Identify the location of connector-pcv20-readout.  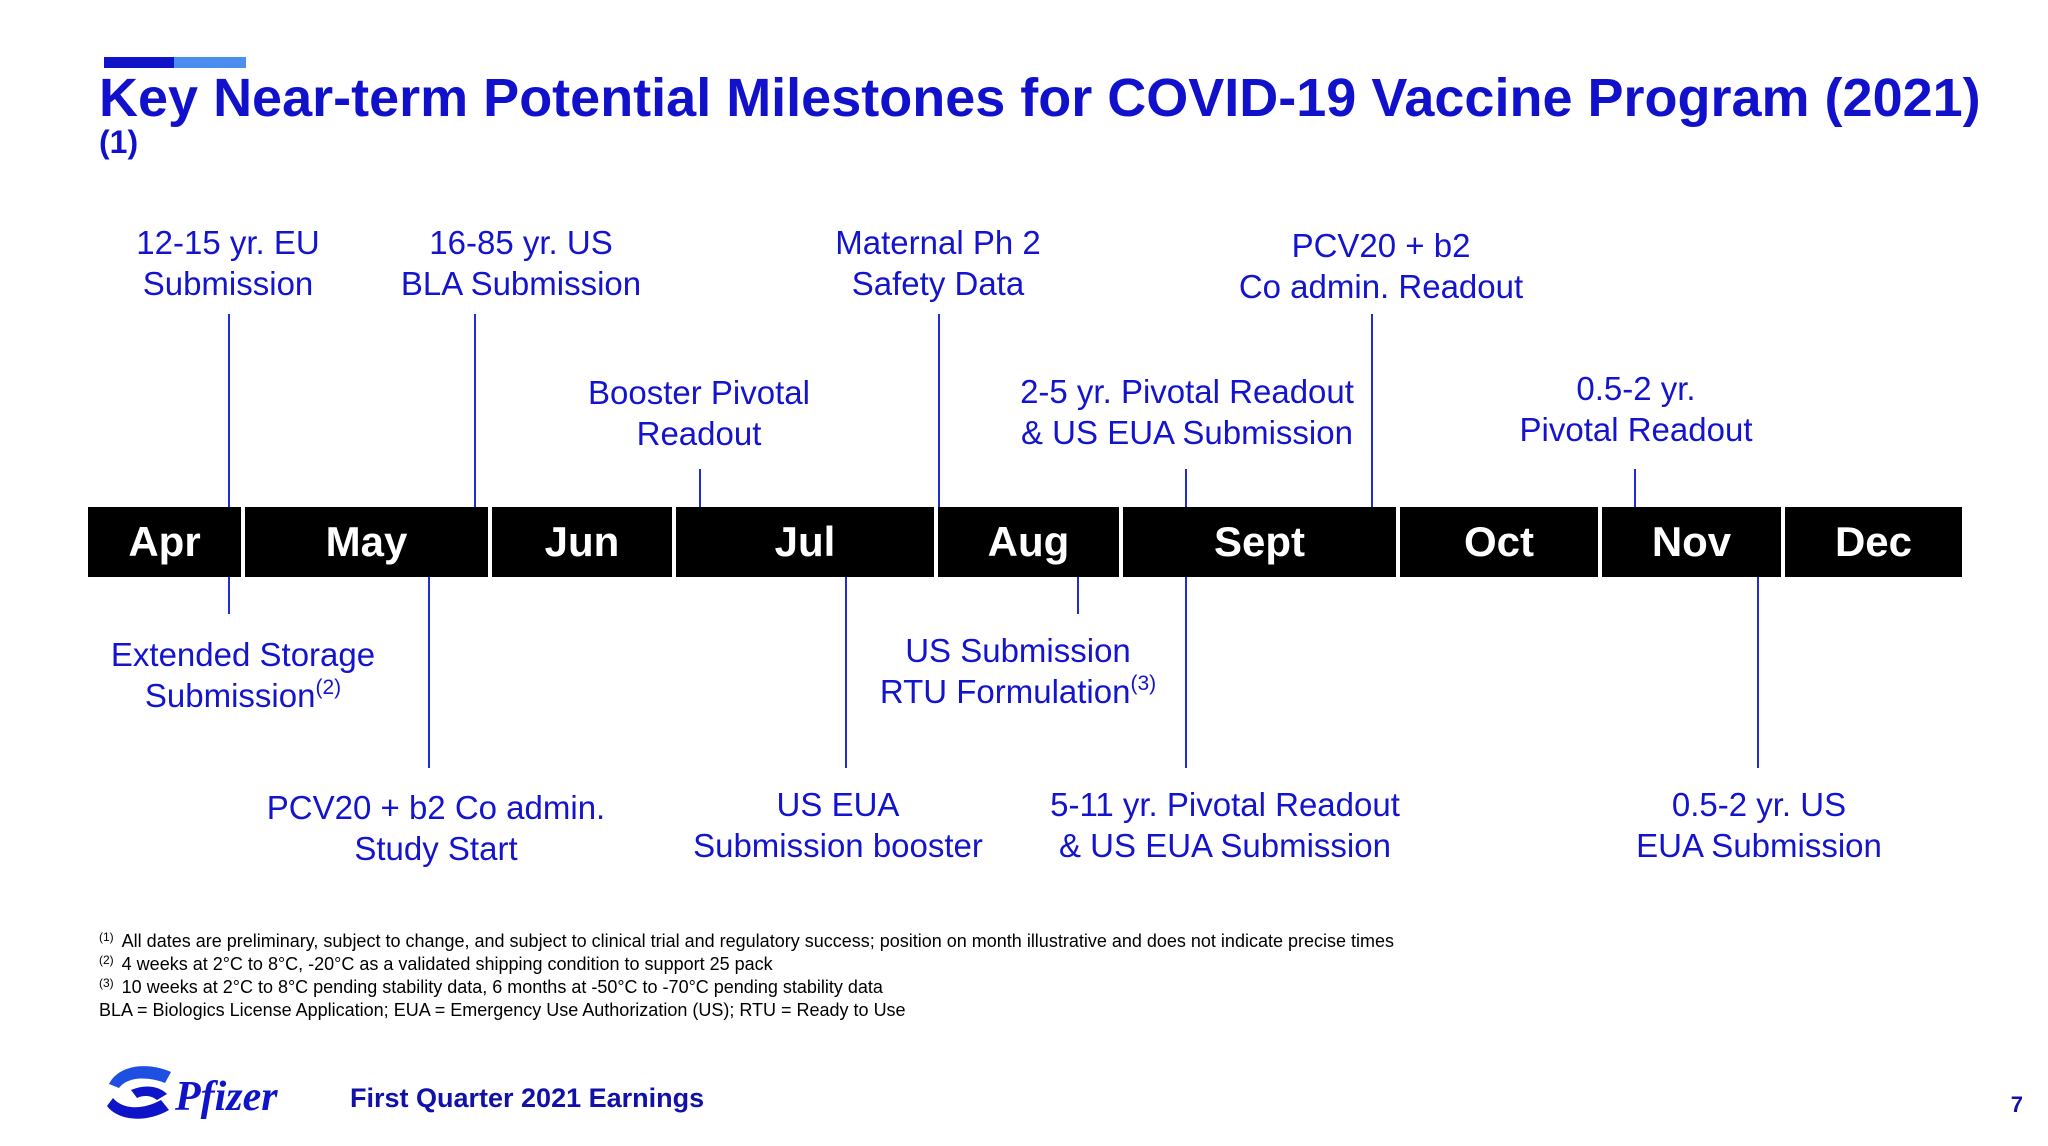
(1372, 410).